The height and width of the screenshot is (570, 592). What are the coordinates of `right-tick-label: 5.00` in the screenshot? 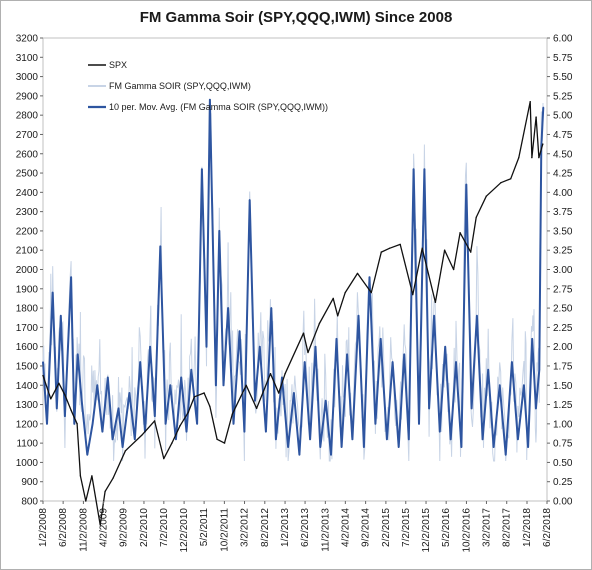 It's located at (563, 116).